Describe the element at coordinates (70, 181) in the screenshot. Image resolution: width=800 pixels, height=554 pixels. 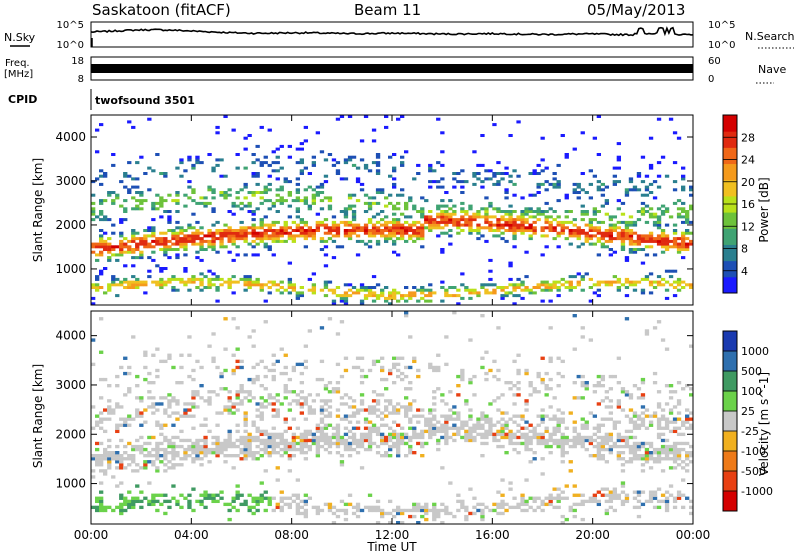
I see `y-tick-label: 3000` at that location.